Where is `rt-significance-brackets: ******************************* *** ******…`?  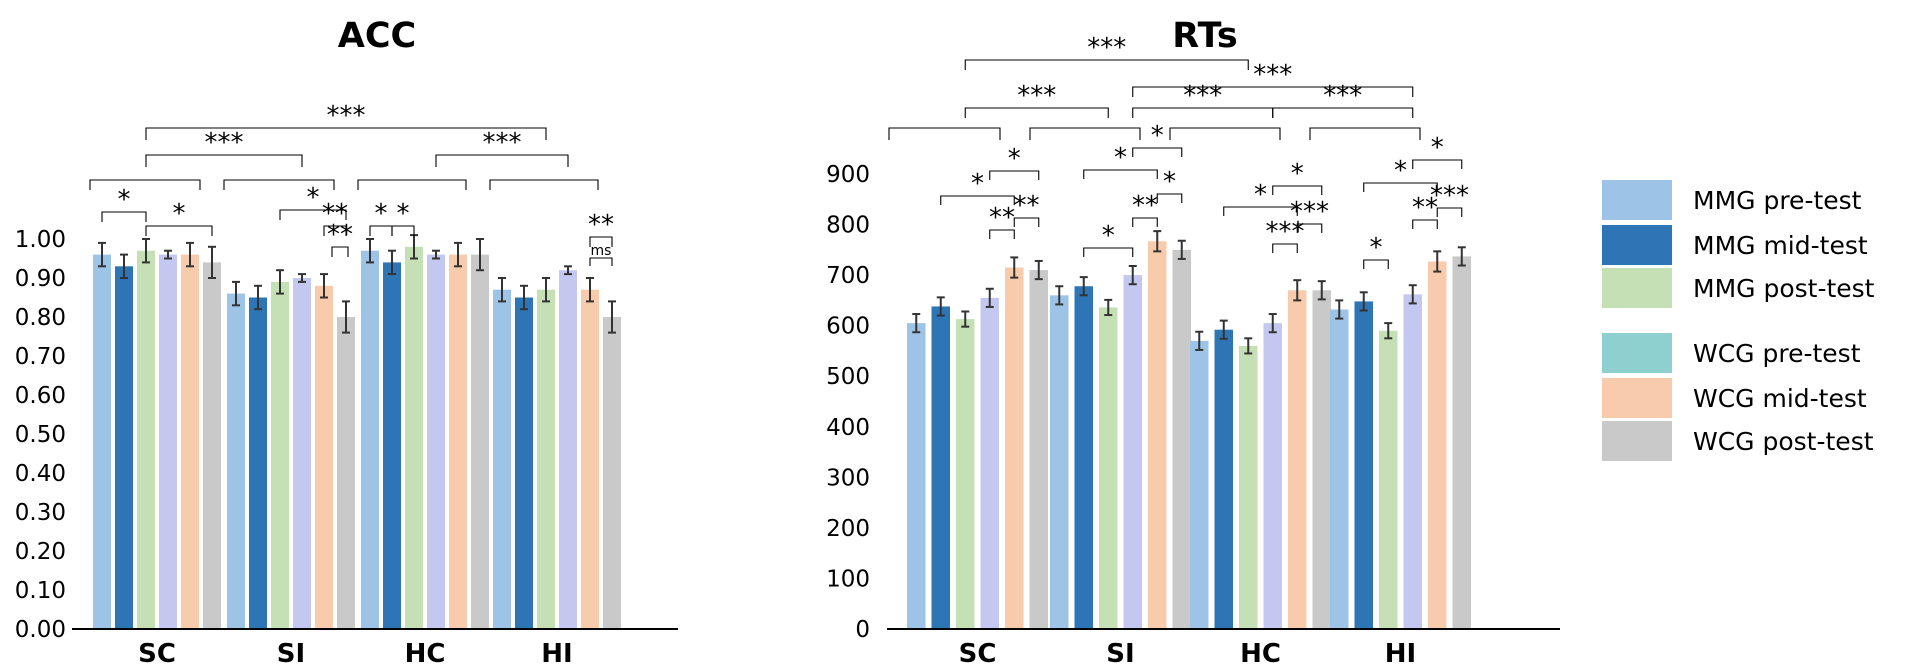
rt-significance-brackets: ******************************* *** ******… is located at coordinates (1178, 151).